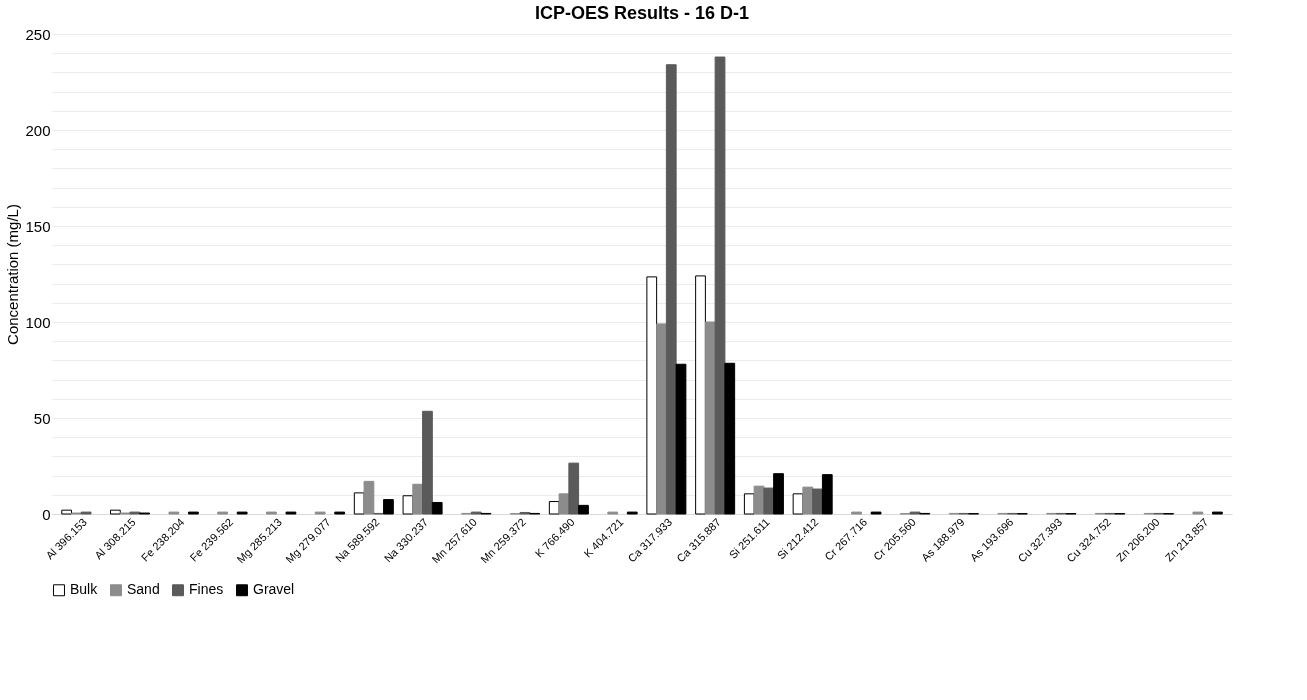 This screenshot has height=700, width=1307. Describe the element at coordinates (38, 226) in the screenshot. I see `y-tick-label: 150` at that location.